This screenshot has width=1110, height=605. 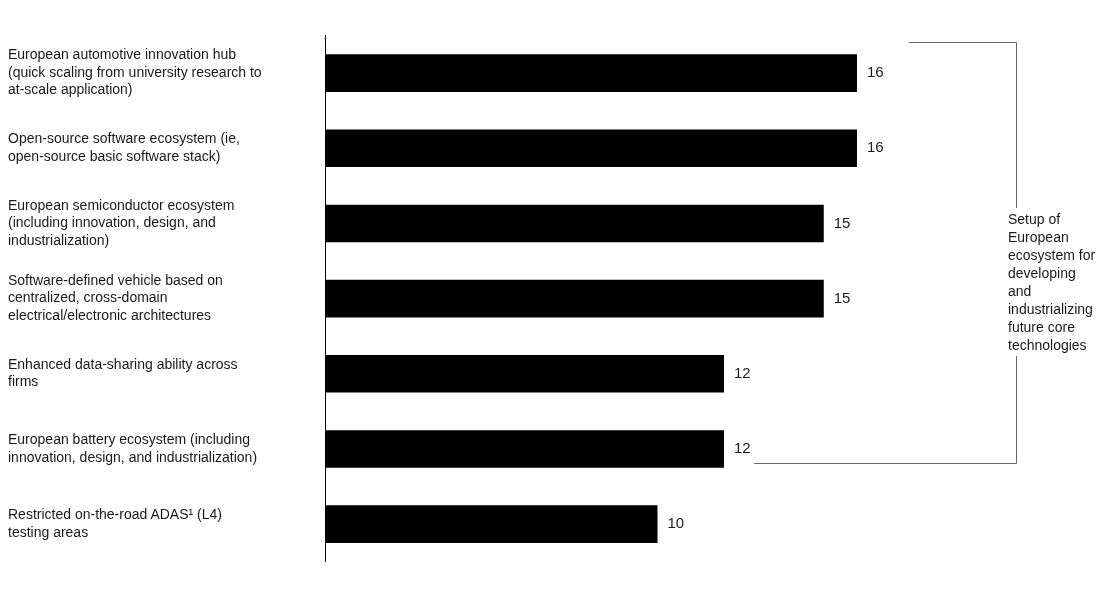 I want to click on y-tick-label: European semiconductor ecosystem (including innovation, design, and industrialization), so click(x=121, y=222).